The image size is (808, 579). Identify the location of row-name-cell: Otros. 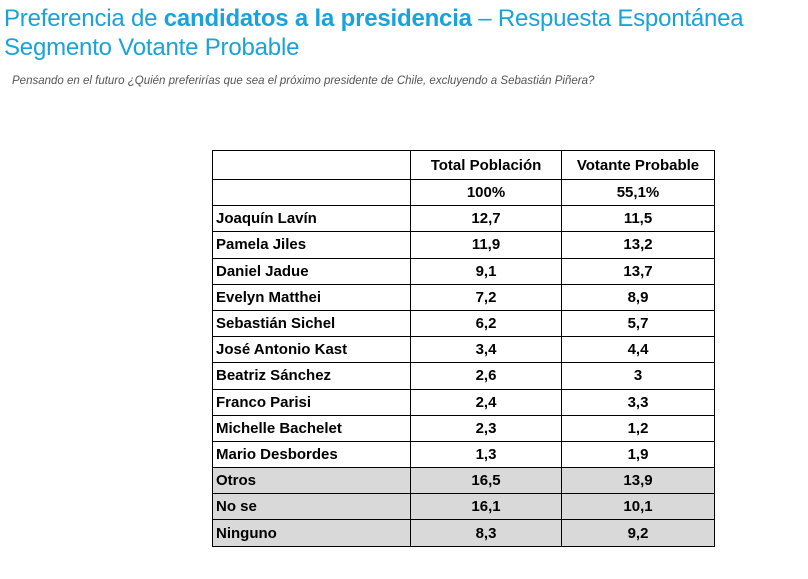
(311, 481).